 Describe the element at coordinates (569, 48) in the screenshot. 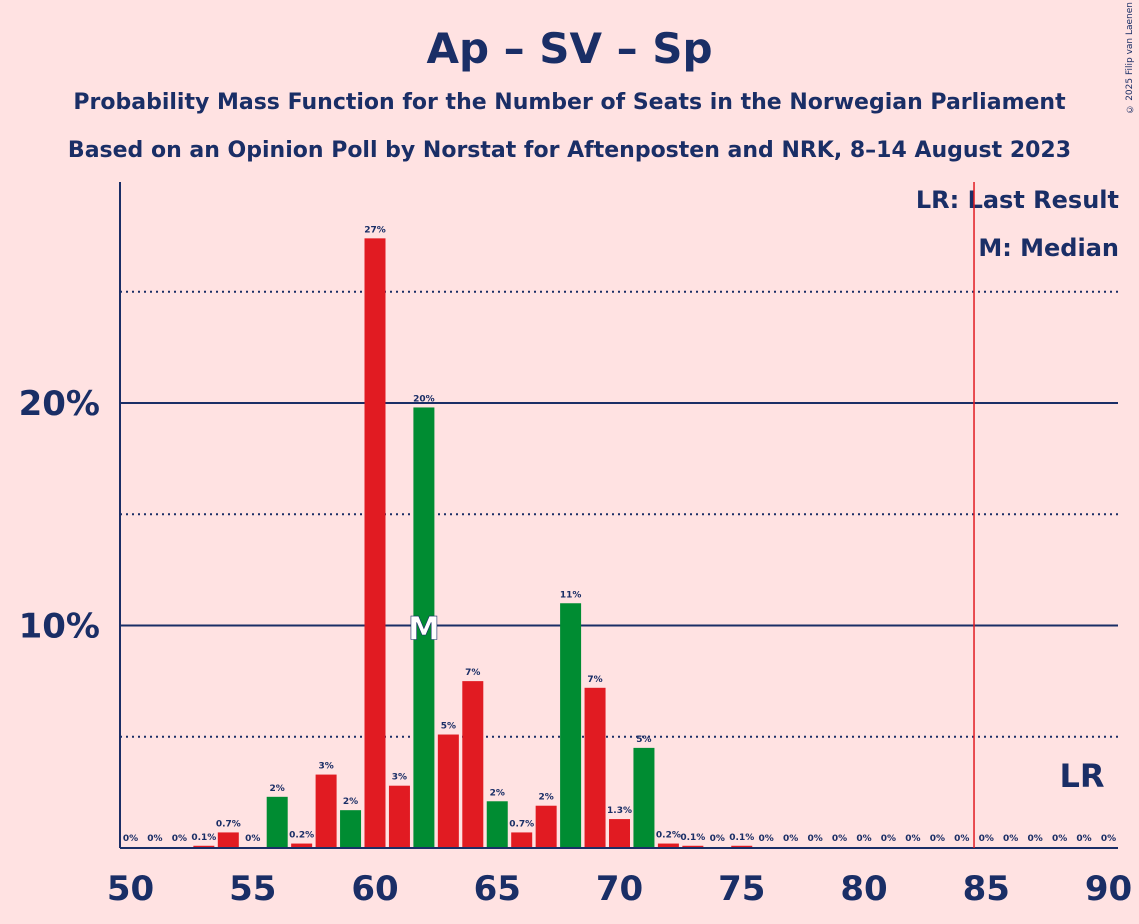

I see `chart-title: Ap – SV – Sp` at that location.